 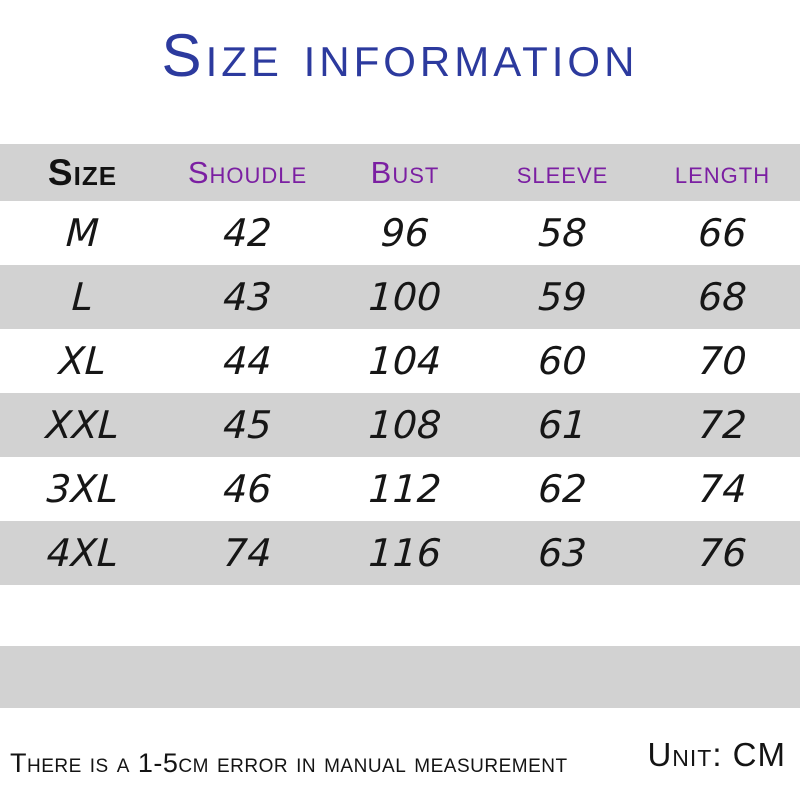 What do you see at coordinates (562, 172) in the screenshot?
I see `column-header-sleeve: sleeve` at bounding box center [562, 172].